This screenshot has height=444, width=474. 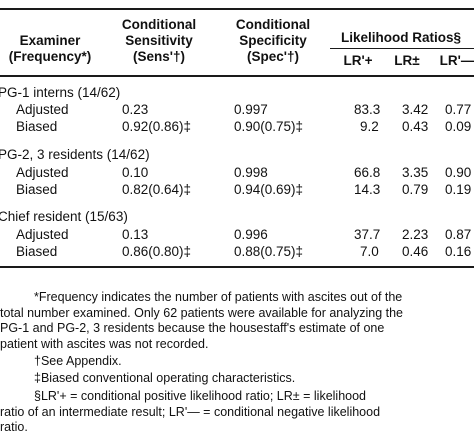 I want to click on header-lr-intermediate: LR±, so click(x=407, y=60).